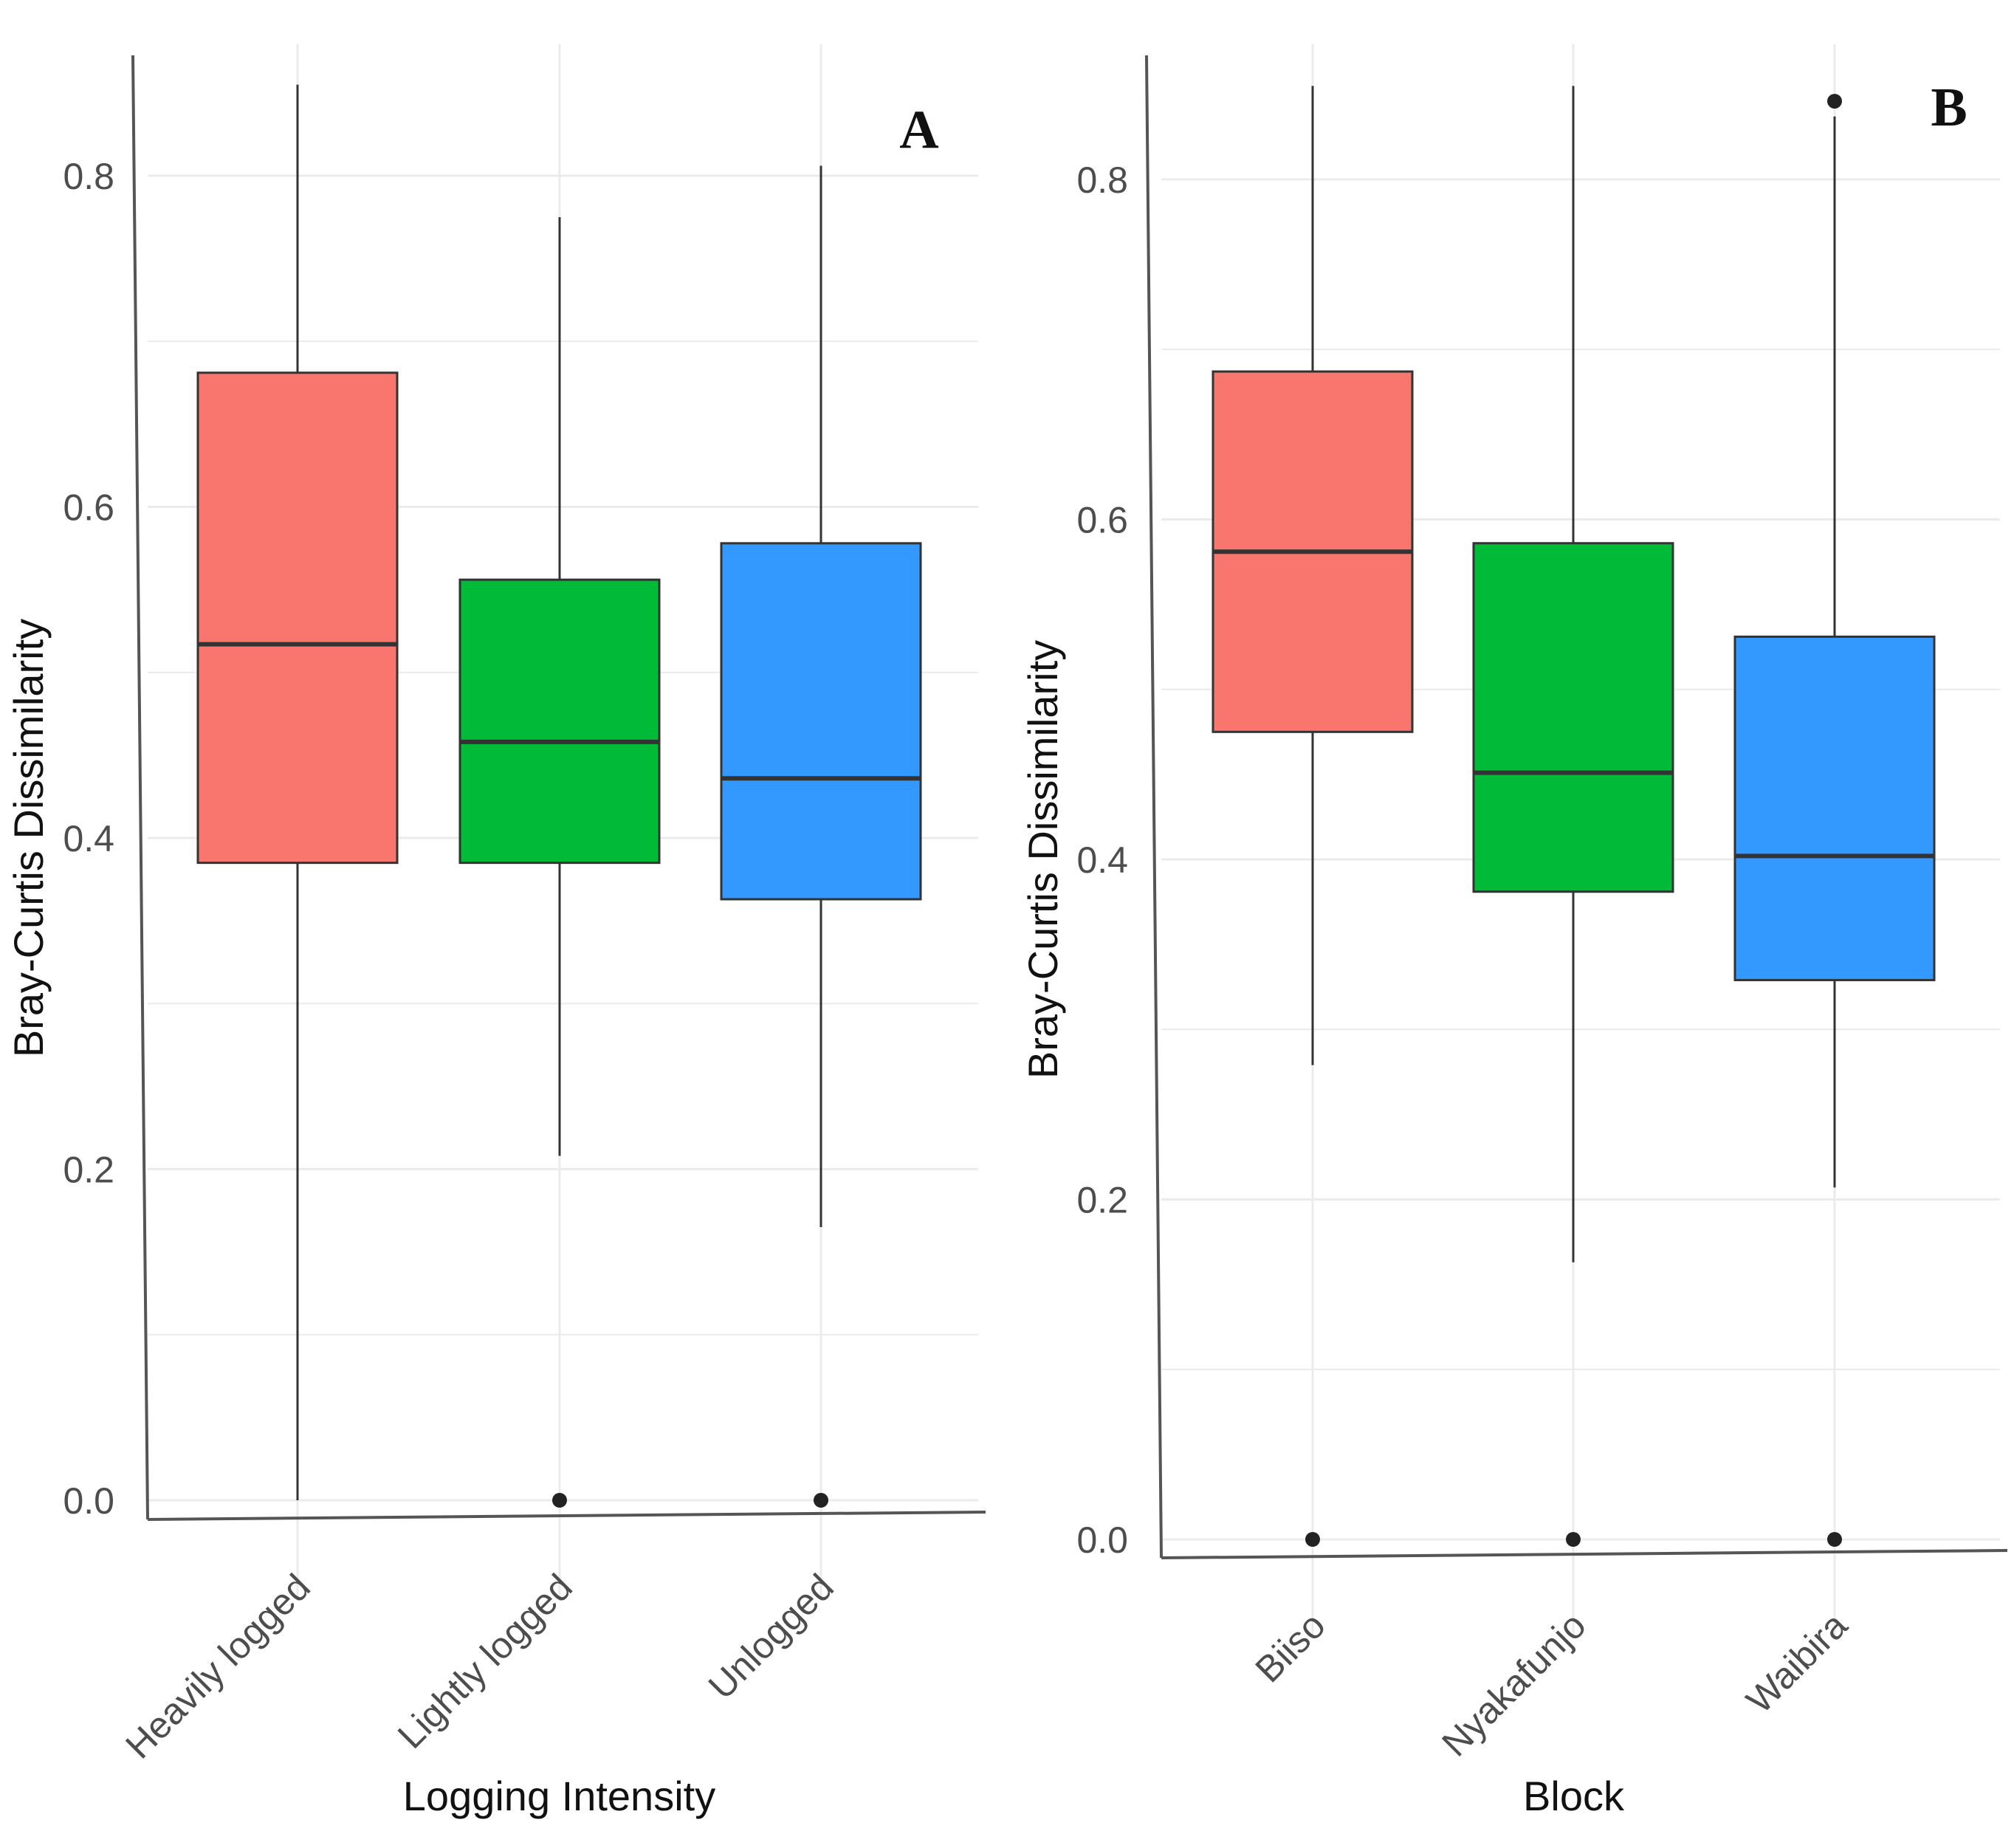 Image resolution: width=2014 pixels, height=1848 pixels. What do you see at coordinates (1102, 180) in the screenshot?
I see `panel-b-y-tick-label: 0.8` at bounding box center [1102, 180].